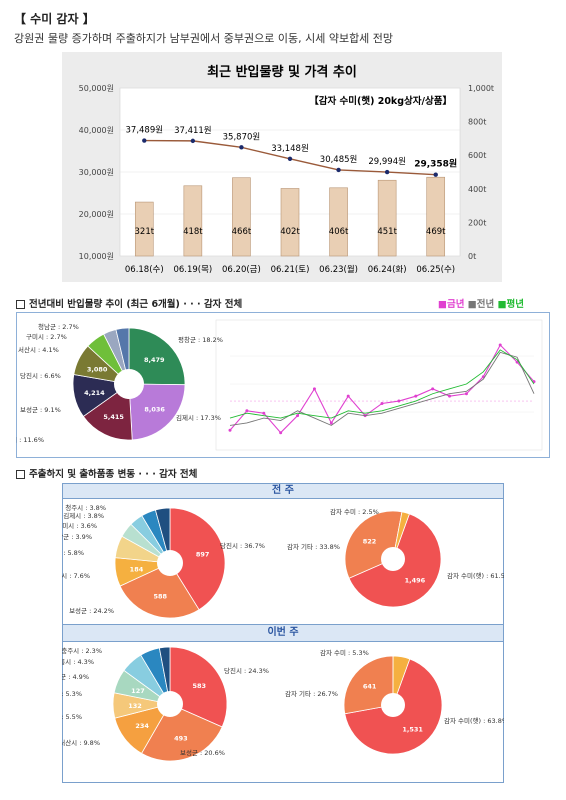  What do you see at coordinates (40, 375) in the screenshot?
I see `pie-slice-label: 당진시 : 6.6%` at bounding box center [40, 375].